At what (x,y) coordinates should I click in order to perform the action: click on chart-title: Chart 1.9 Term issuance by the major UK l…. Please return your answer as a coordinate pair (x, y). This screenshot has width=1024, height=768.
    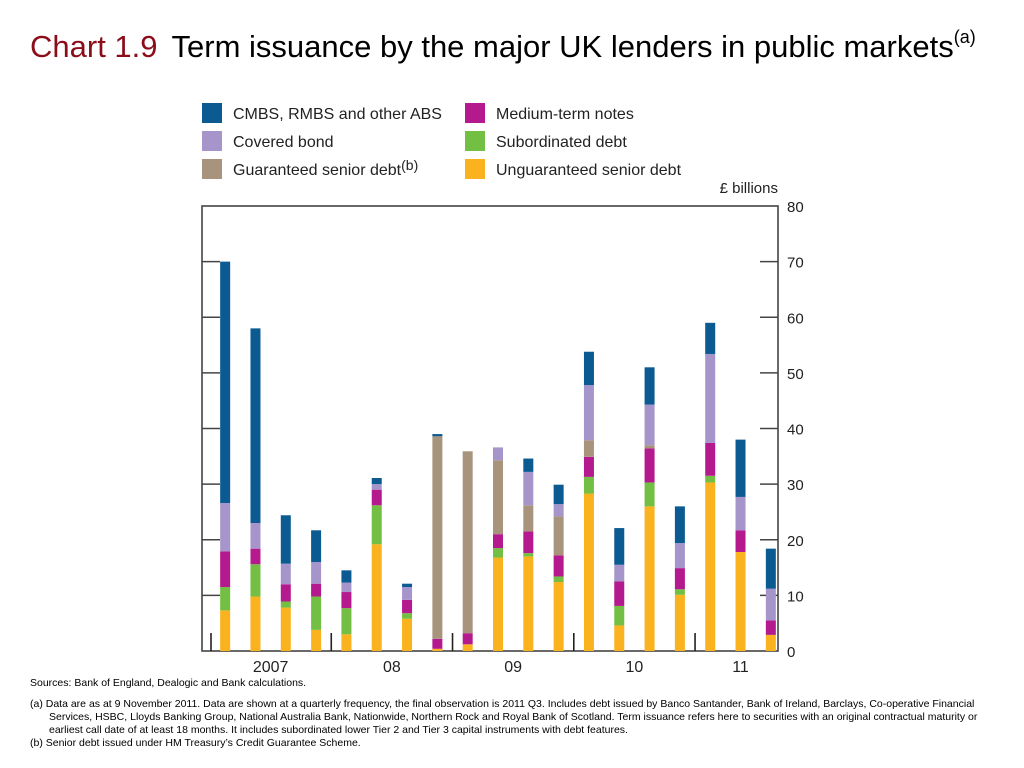
    Looking at the image, I should click on (510, 47).